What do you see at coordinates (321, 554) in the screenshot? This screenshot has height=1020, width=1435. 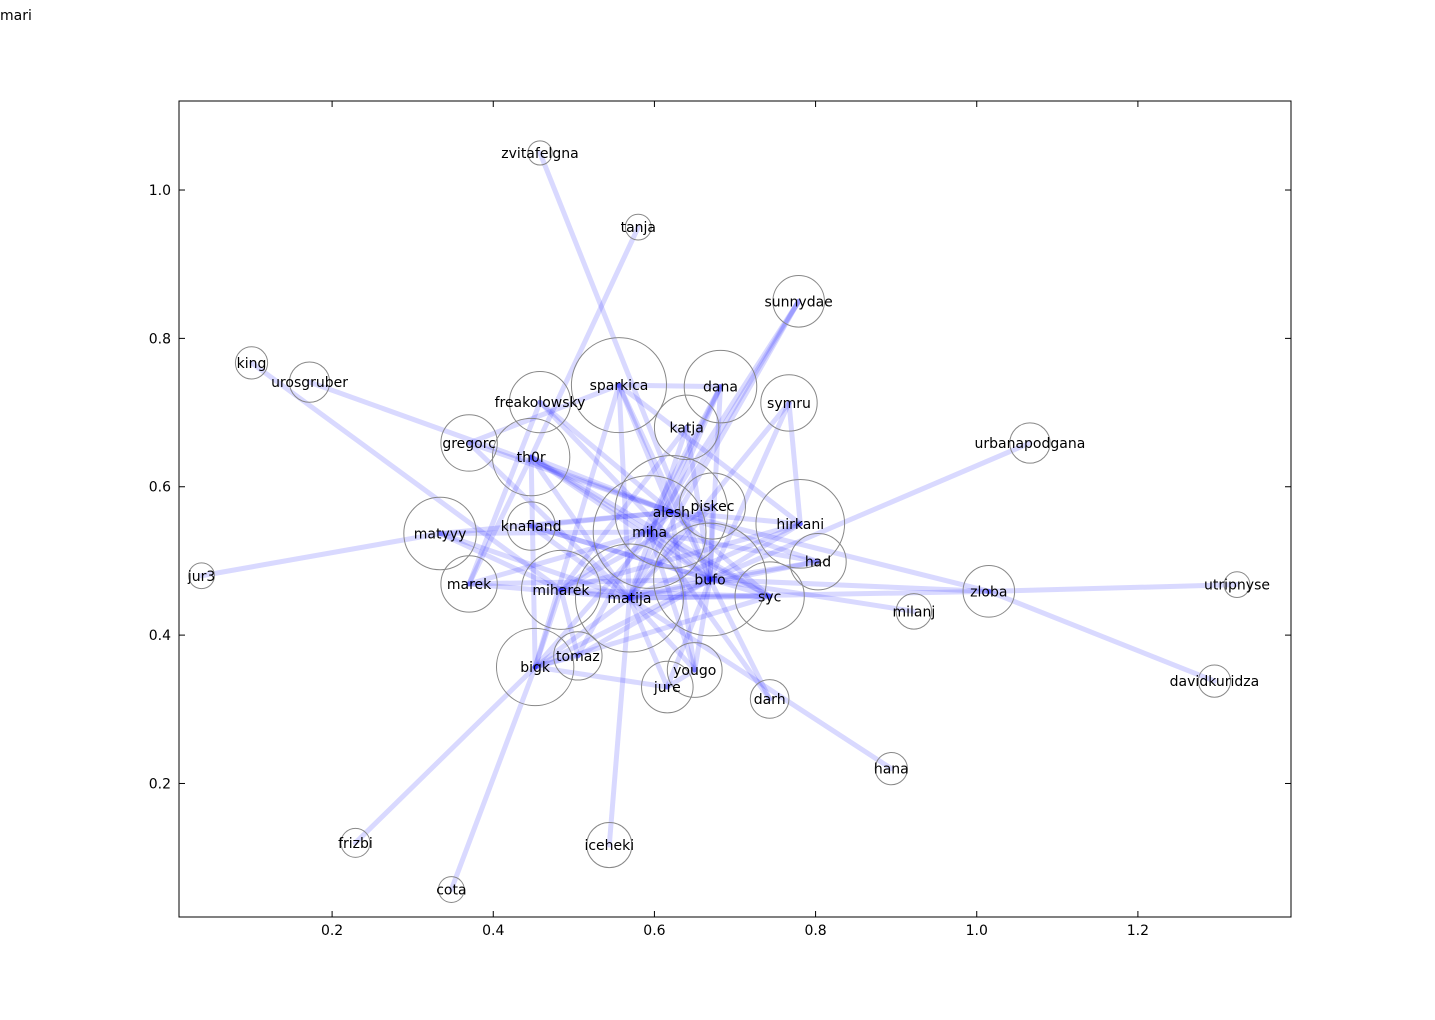 I see `link-matyyy-jur3` at bounding box center [321, 554].